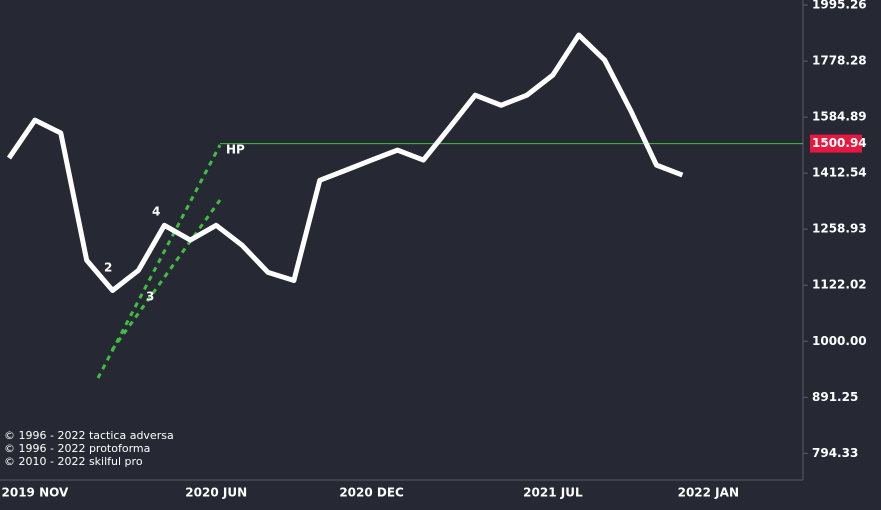 This screenshot has width=881, height=510. I want to click on wave-label: 2, so click(108, 268).